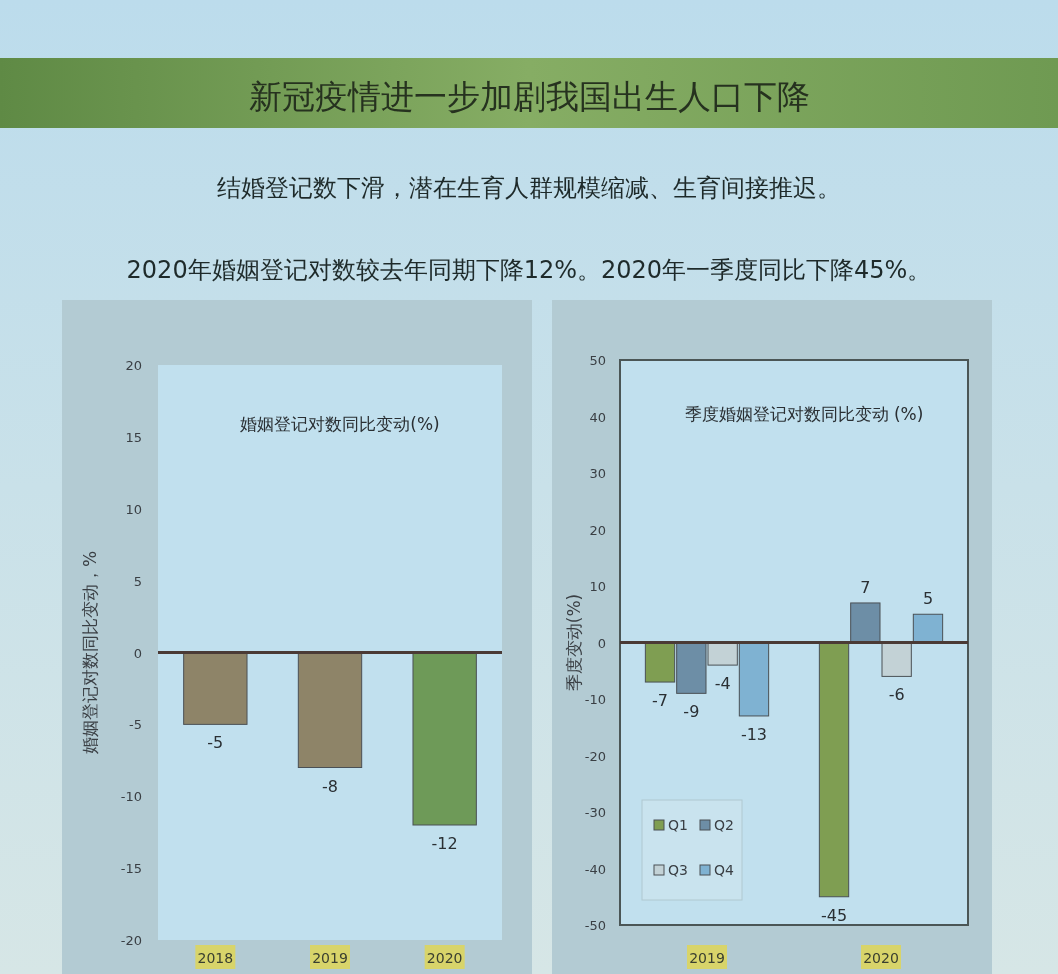  What do you see at coordinates (597, 417) in the screenshot?
I see `y-tick-label: 40` at bounding box center [597, 417].